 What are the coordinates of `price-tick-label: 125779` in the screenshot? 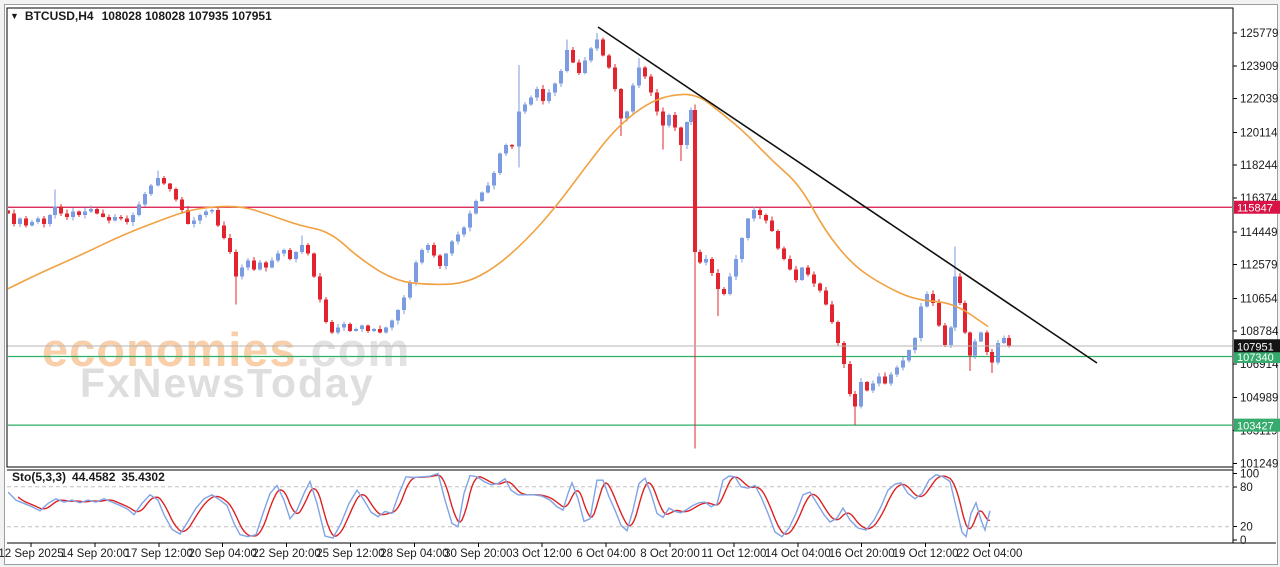 It's located at (1259, 34).